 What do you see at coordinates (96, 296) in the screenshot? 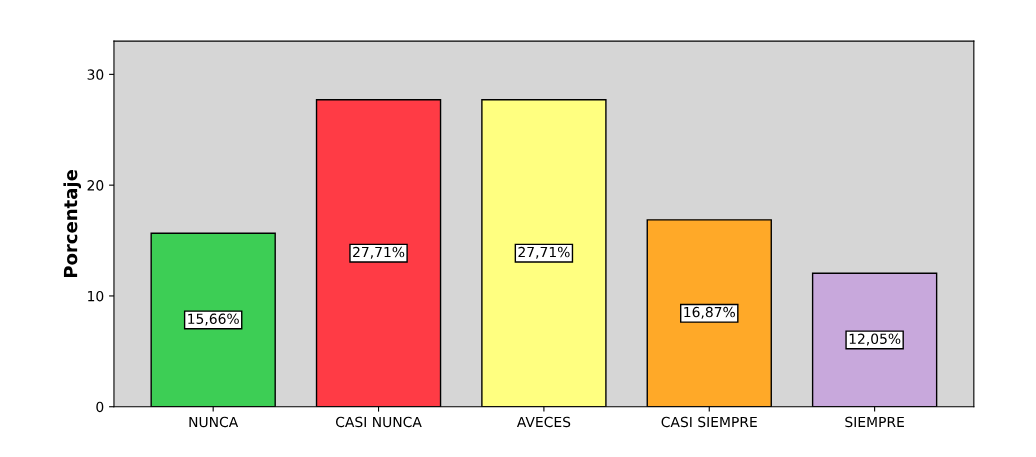
I see `y-tick-label: 10` at bounding box center [96, 296].